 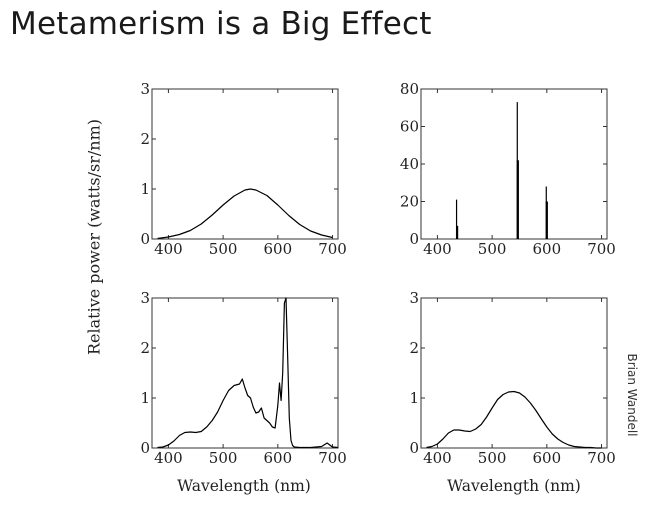 I want to click on panel-bottom-right: 400 500 600 700 0 1 2 3, so click(x=512, y=378).